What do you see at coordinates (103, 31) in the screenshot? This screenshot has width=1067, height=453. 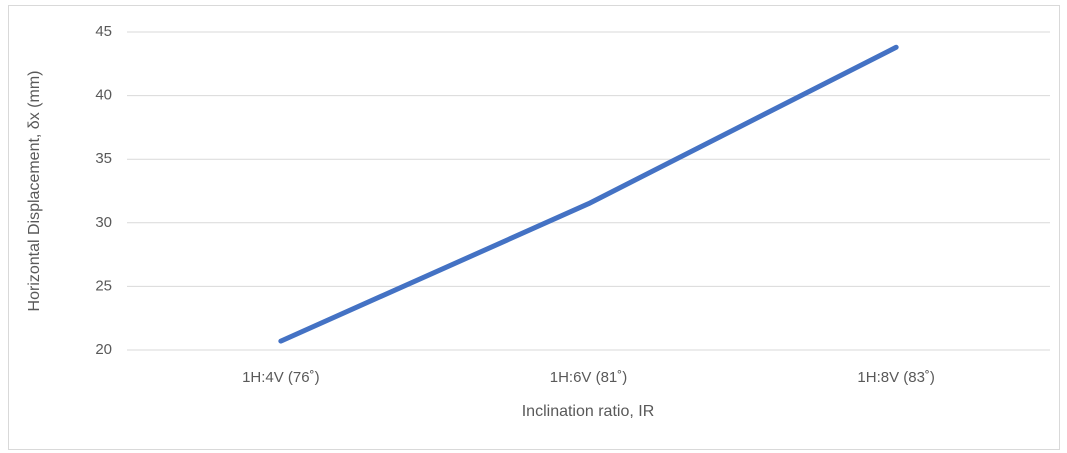 I see `y-tick-label: 45` at bounding box center [103, 31].